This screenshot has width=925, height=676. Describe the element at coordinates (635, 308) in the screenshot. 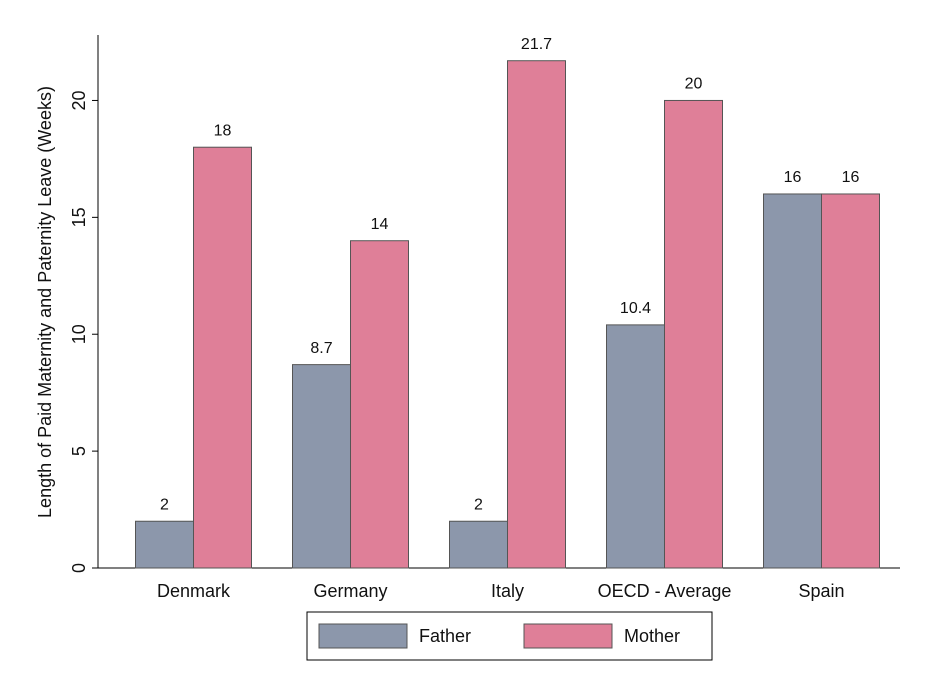

I see `value-label: 10.4` at that location.